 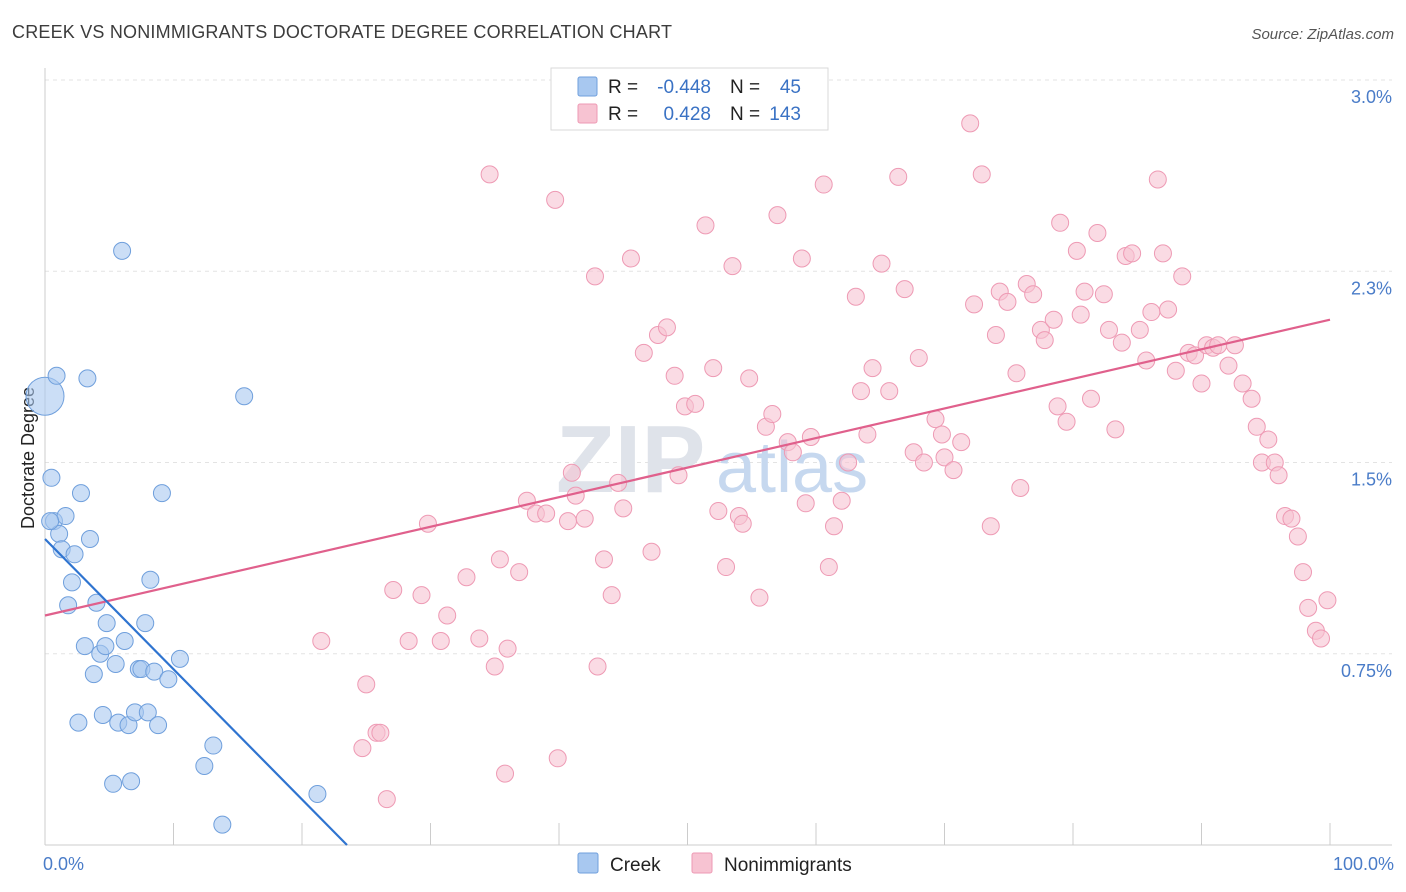 What do you see at coordinates (28, 458) in the screenshot?
I see `y-axis-label: Doctorate Degree` at bounding box center [28, 458].